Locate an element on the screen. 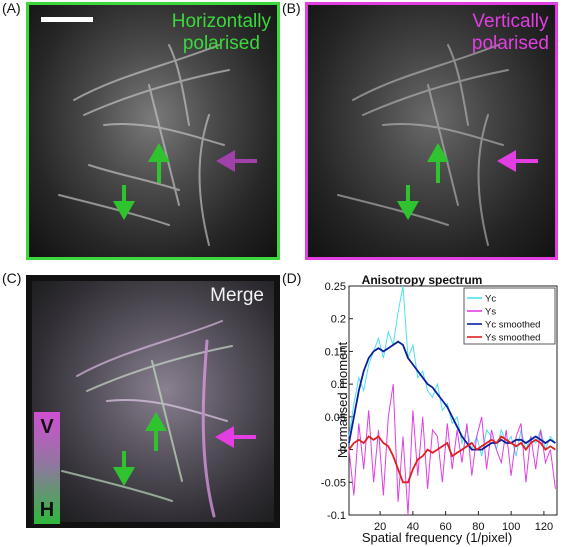  filament-texture is located at coordinates (144, 145).